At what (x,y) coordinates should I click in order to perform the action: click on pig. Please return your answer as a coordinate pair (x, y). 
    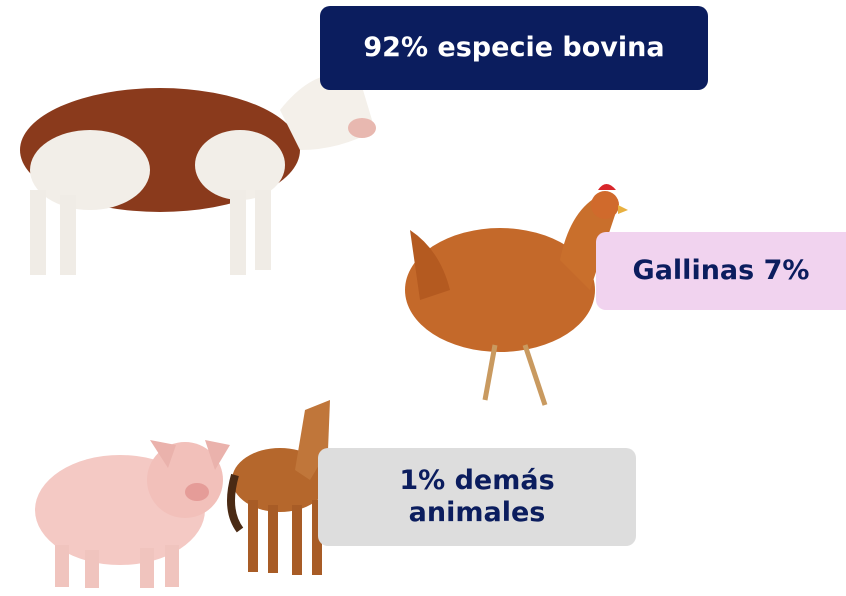
    Looking at the image, I should click on (132, 514).